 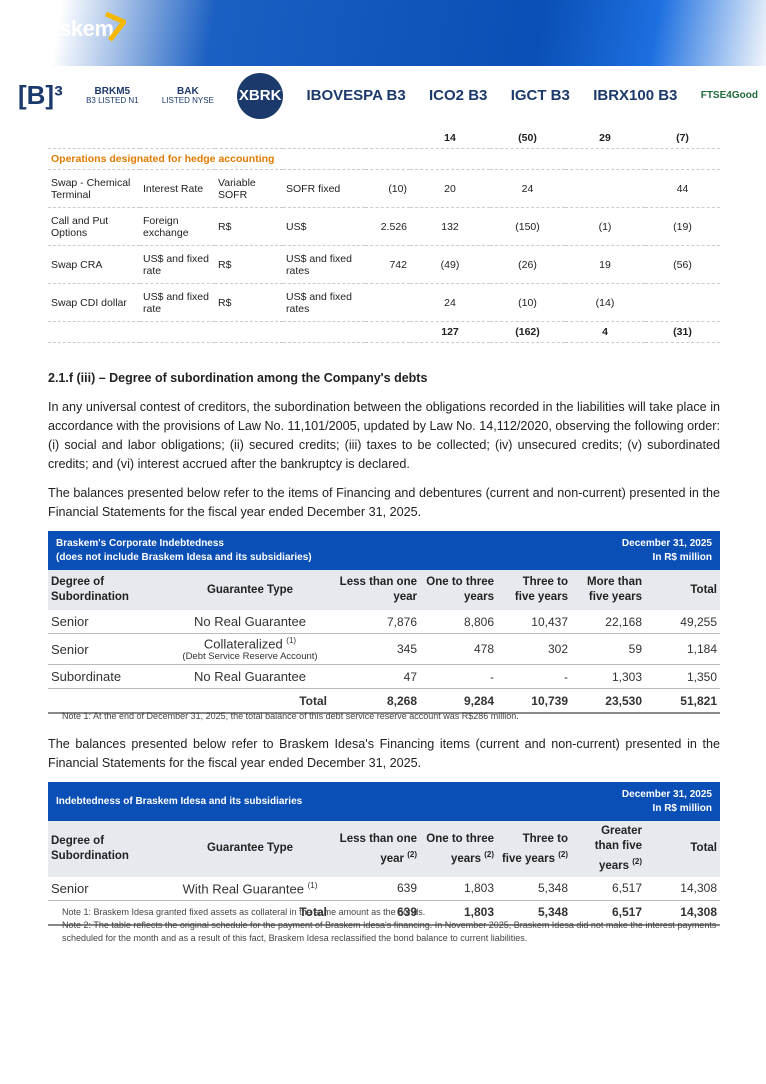 I want to click on header-cell: One to three years (2), so click(x=458, y=849).